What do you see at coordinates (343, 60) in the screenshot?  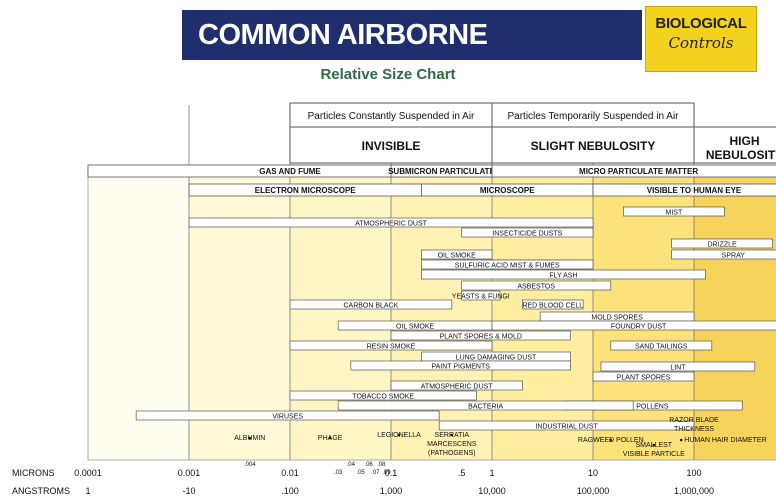 I see `page-title: COMMON AIRBORNE CONTAMINANTS` at bounding box center [343, 60].